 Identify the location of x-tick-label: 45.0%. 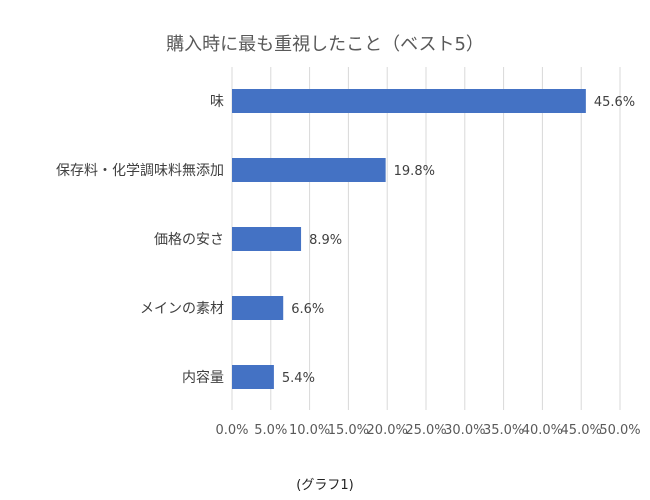
(581, 430).